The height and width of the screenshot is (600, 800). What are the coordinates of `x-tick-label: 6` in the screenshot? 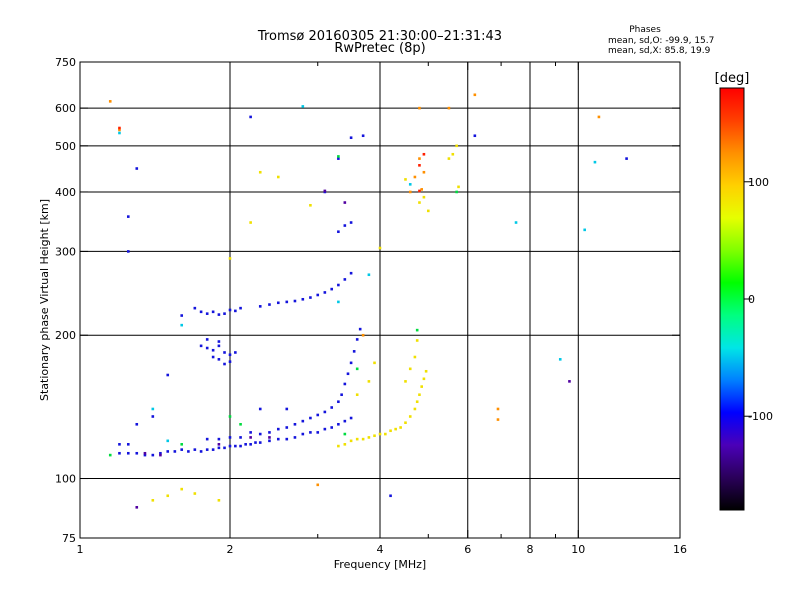 It's located at (467, 549).